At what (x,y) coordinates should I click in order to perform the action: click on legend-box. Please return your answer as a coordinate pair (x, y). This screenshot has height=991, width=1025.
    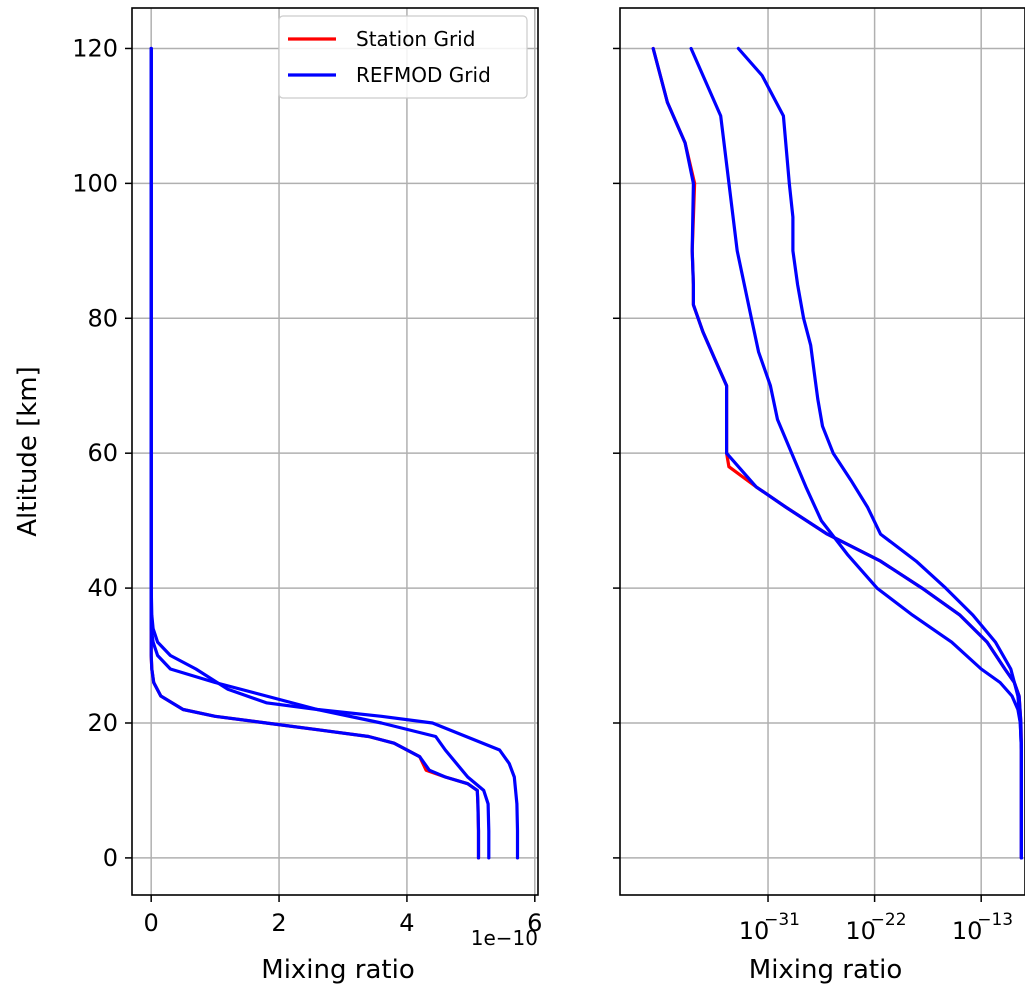
    Looking at the image, I should click on (403, 57).